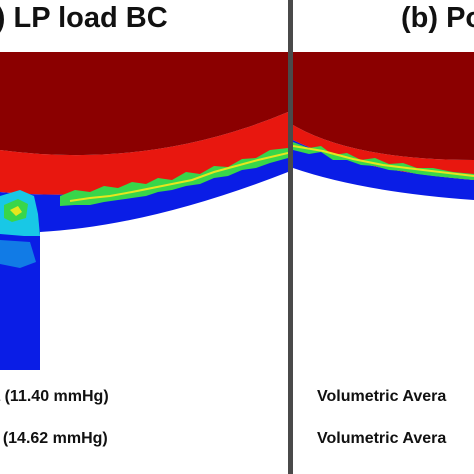 The height and width of the screenshot is (474, 474). I want to click on panel-a-yellow-contour, so click(178, 177).